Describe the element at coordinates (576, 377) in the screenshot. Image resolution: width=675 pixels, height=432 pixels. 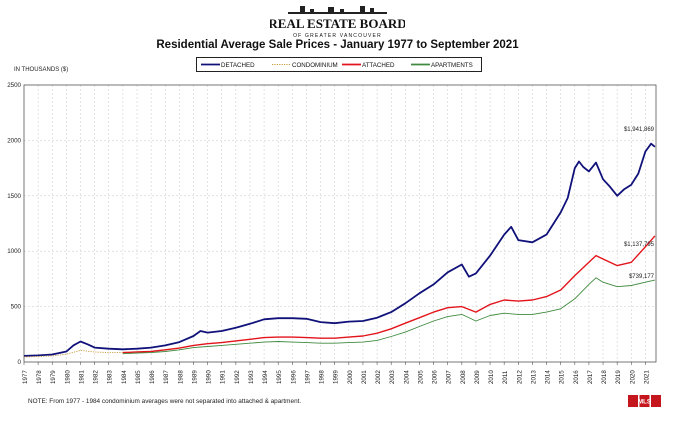
I see `x-tick-label: 2016` at that location.